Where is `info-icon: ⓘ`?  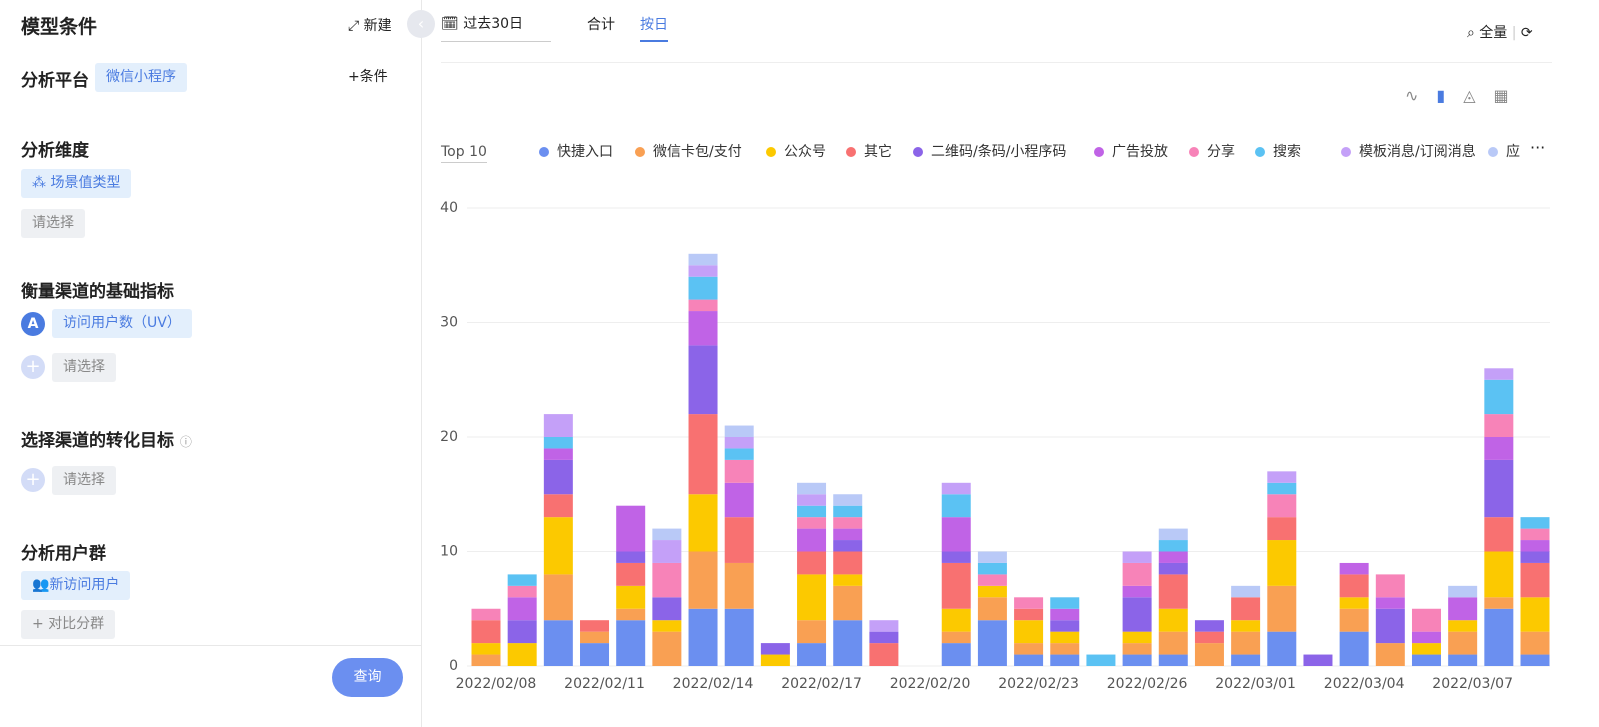 info-icon: ⓘ is located at coordinates (185, 442).